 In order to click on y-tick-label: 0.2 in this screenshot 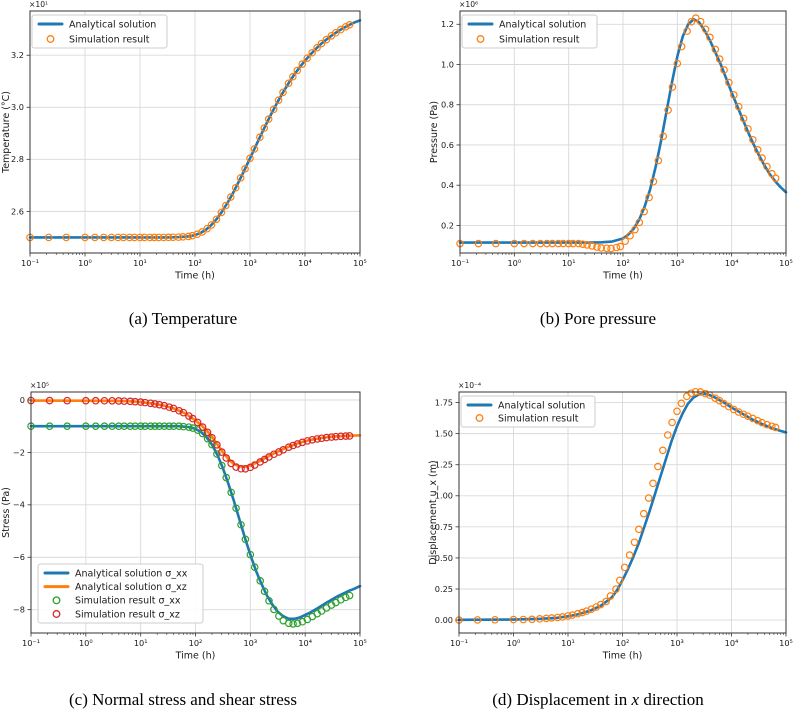, I will do `click(447, 225)`.